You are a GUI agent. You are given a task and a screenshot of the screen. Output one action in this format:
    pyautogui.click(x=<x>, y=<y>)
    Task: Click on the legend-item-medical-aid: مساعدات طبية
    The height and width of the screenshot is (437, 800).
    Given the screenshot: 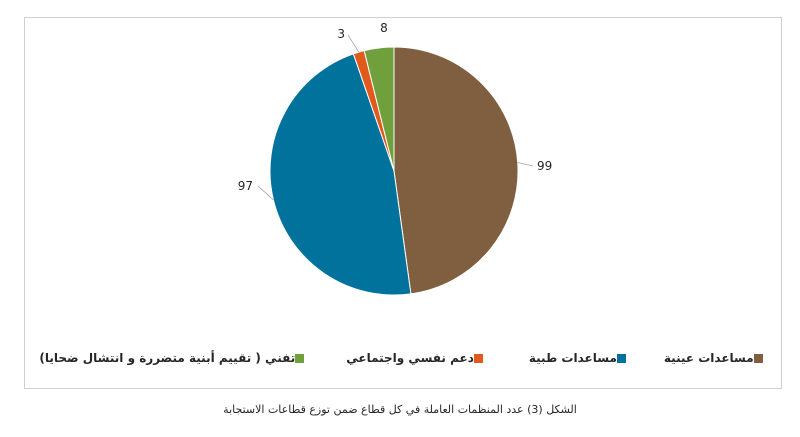 What is the action you would take?
    pyautogui.click(x=580, y=358)
    